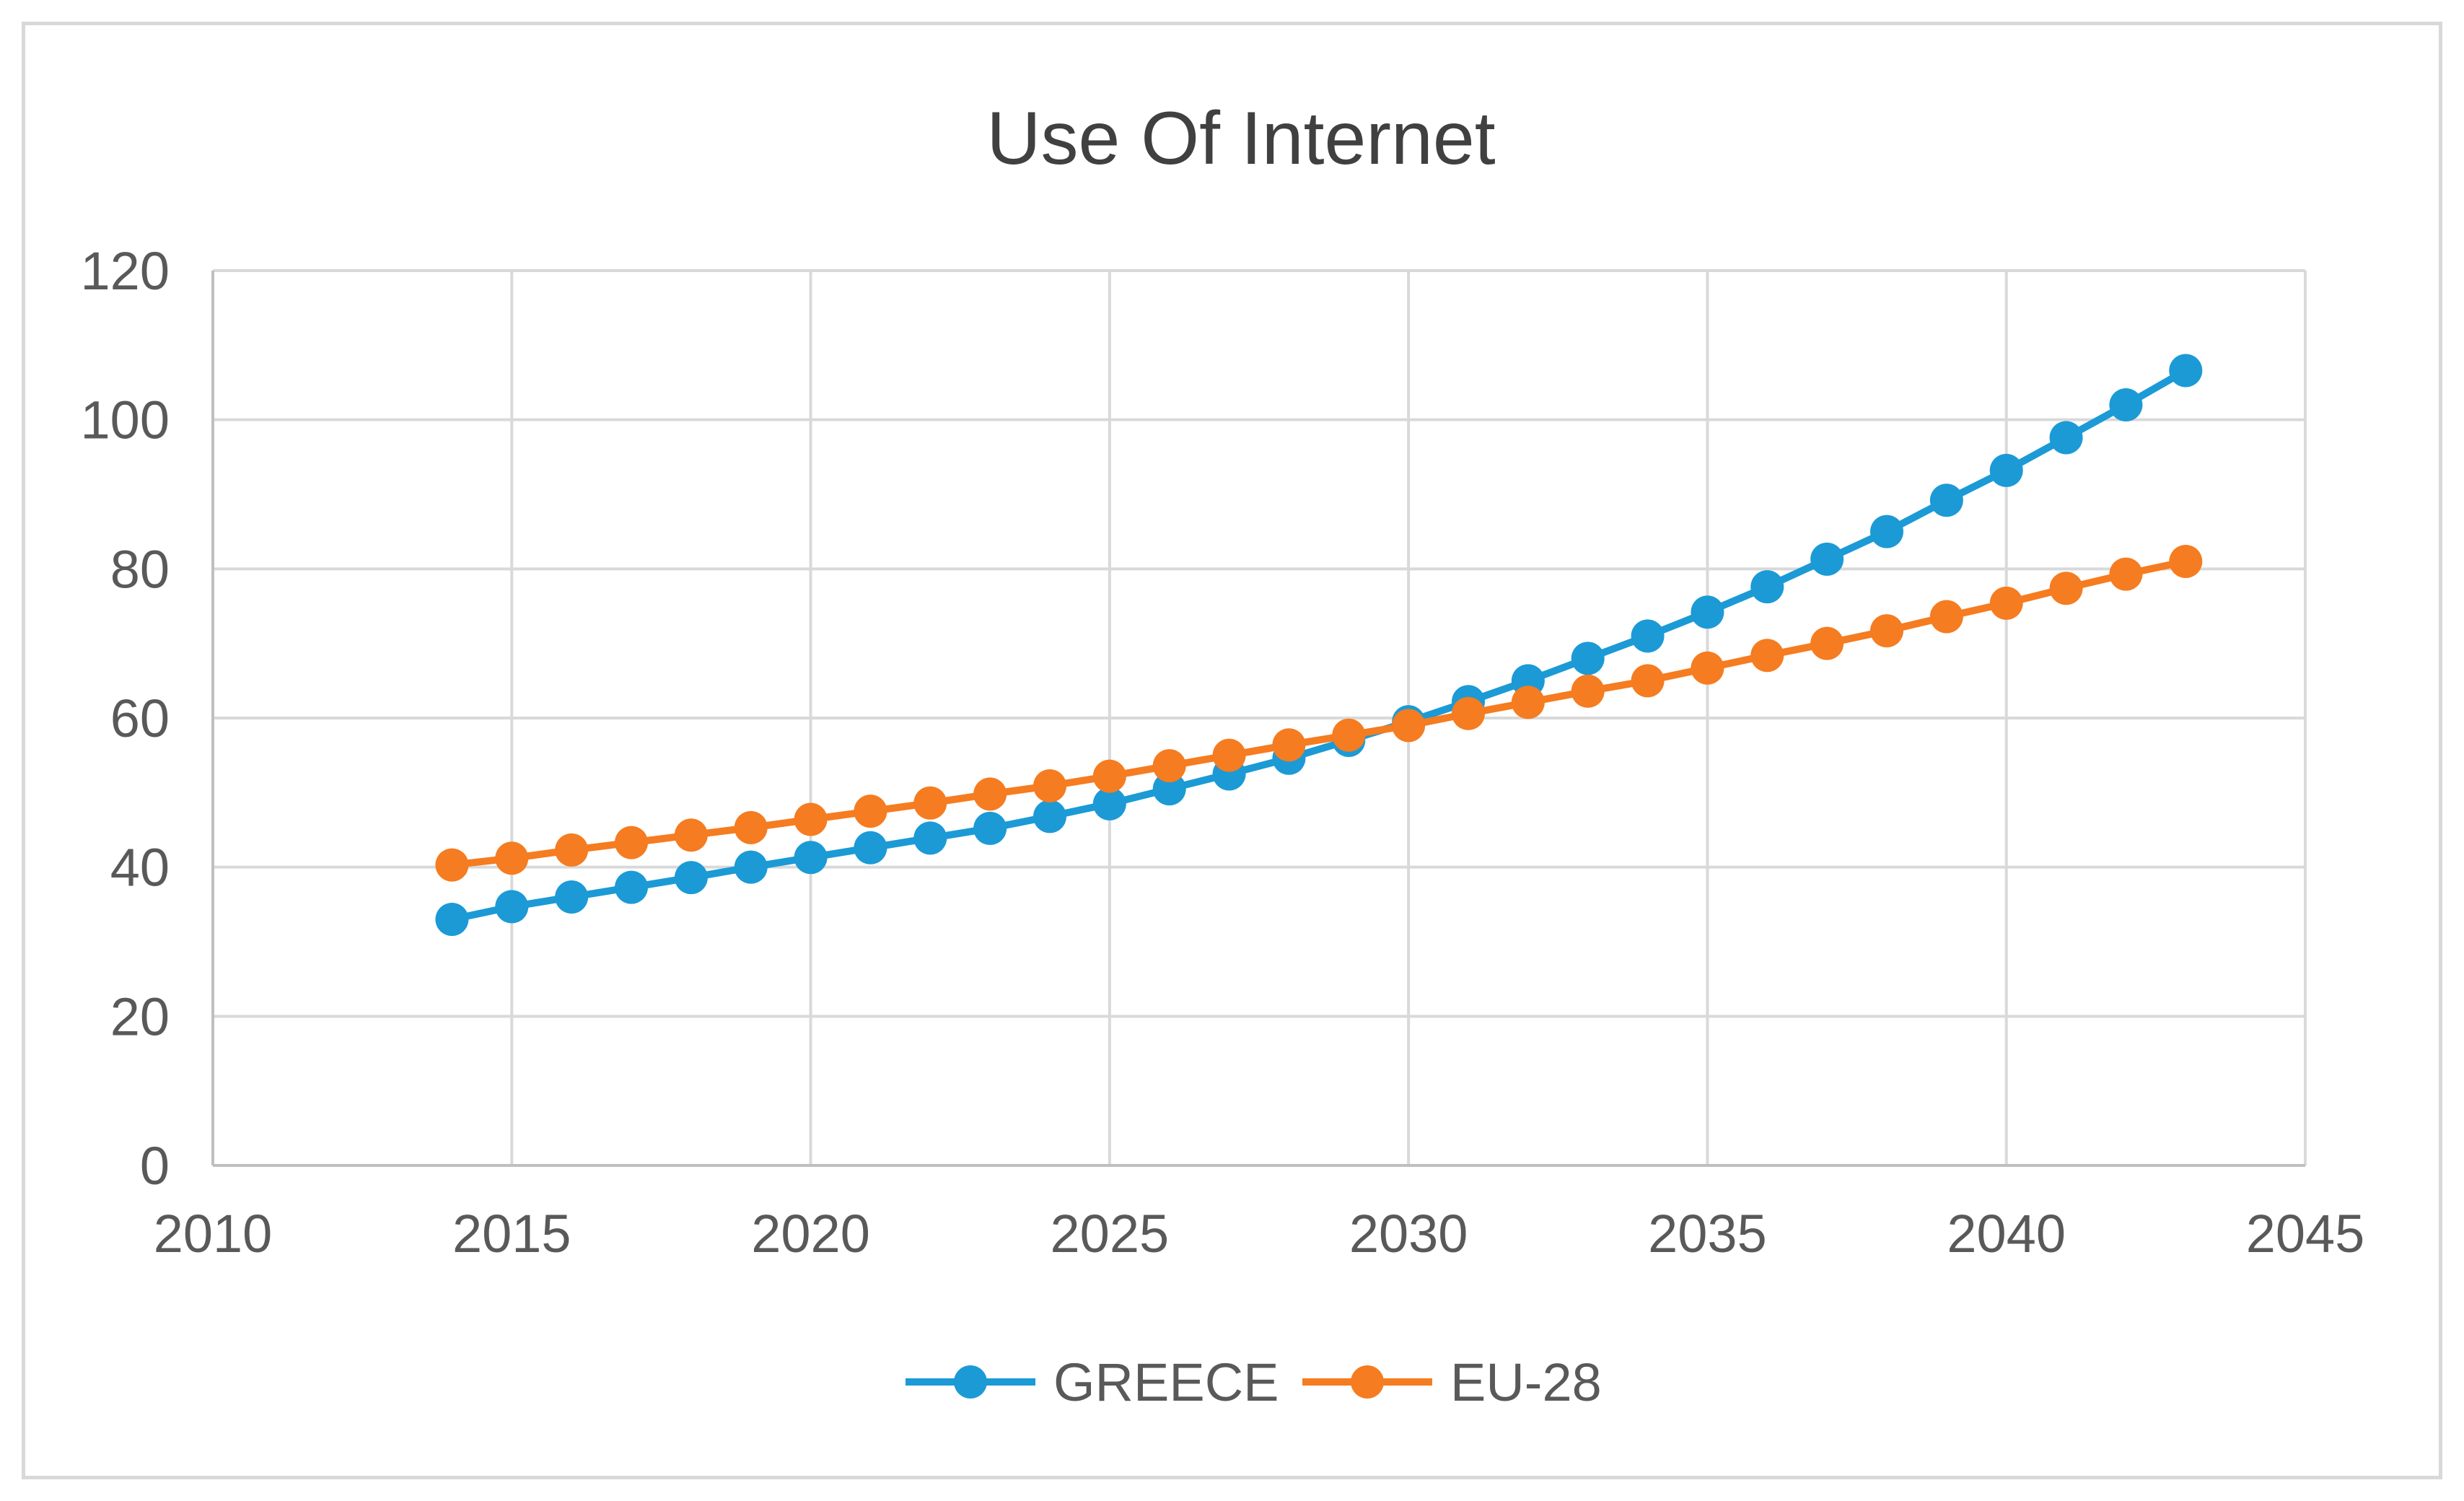 Image resolution: width=2464 pixels, height=1501 pixels. Describe the element at coordinates (1110, 1234) in the screenshot. I see `x-tick-label: 2025` at that location.